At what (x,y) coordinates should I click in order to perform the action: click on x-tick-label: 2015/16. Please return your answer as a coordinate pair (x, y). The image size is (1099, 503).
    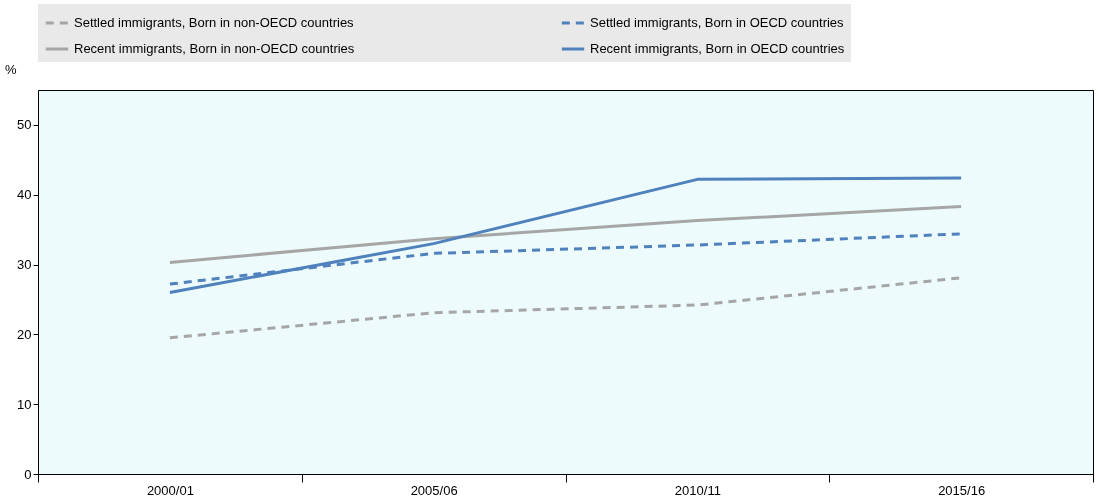
    Looking at the image, I should click on (962, 490).